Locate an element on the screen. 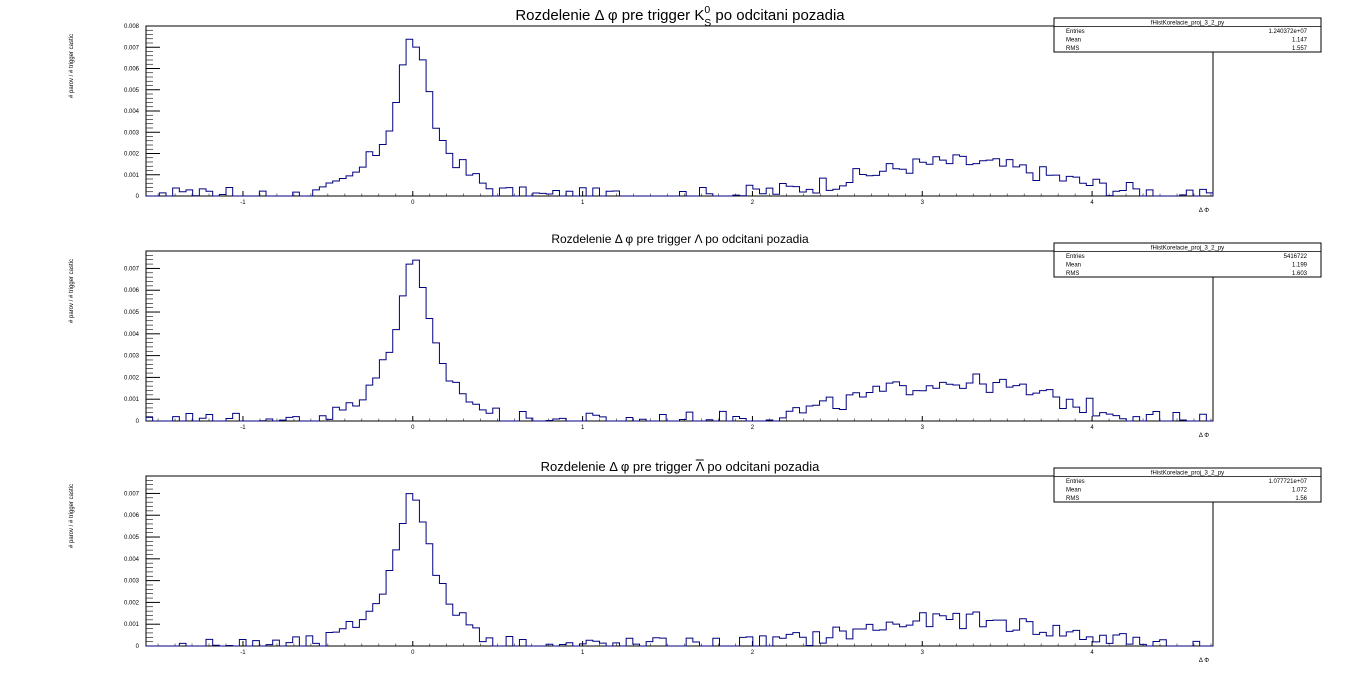  y-tick-label: 0.008 is located at coordinates (132, 27).